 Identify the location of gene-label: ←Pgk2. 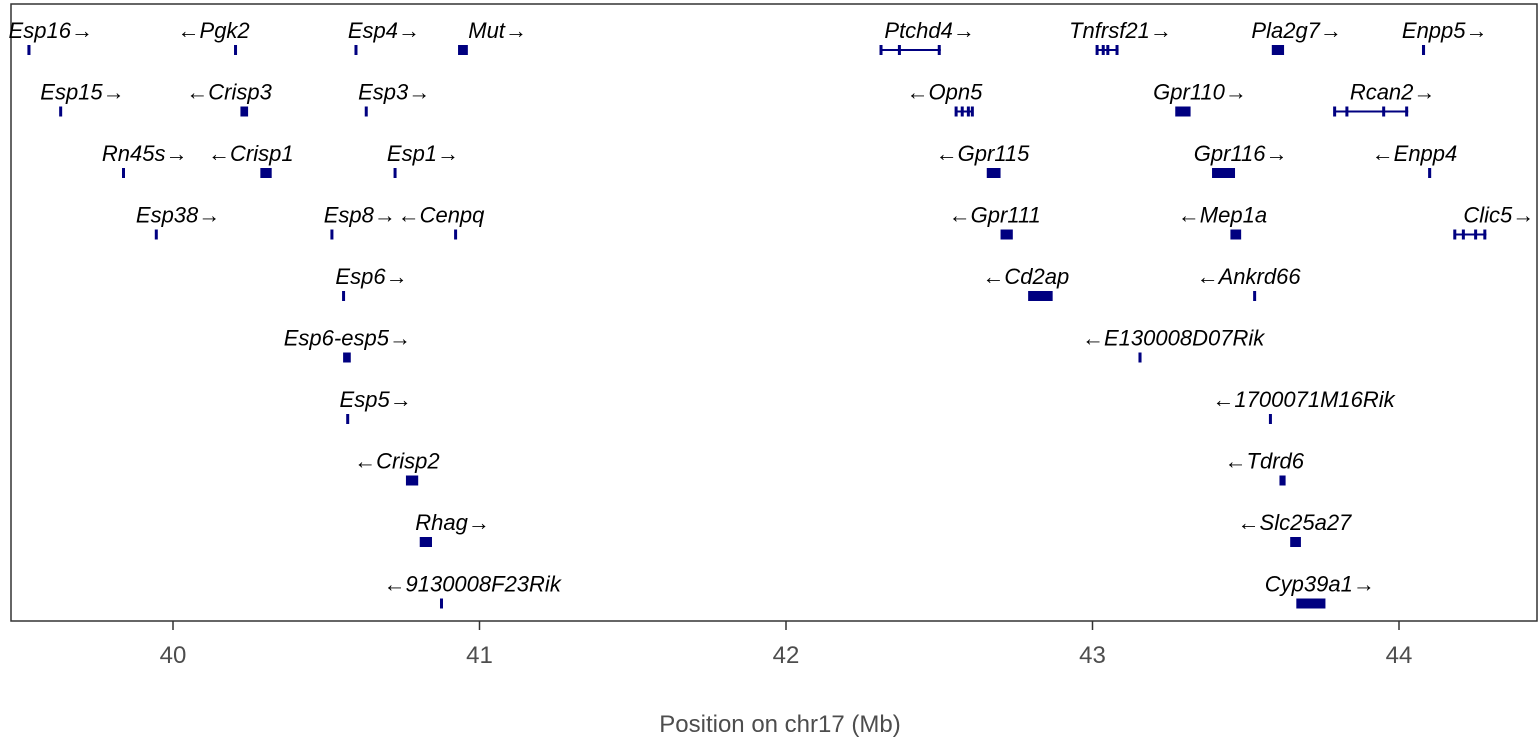
(214, 30).